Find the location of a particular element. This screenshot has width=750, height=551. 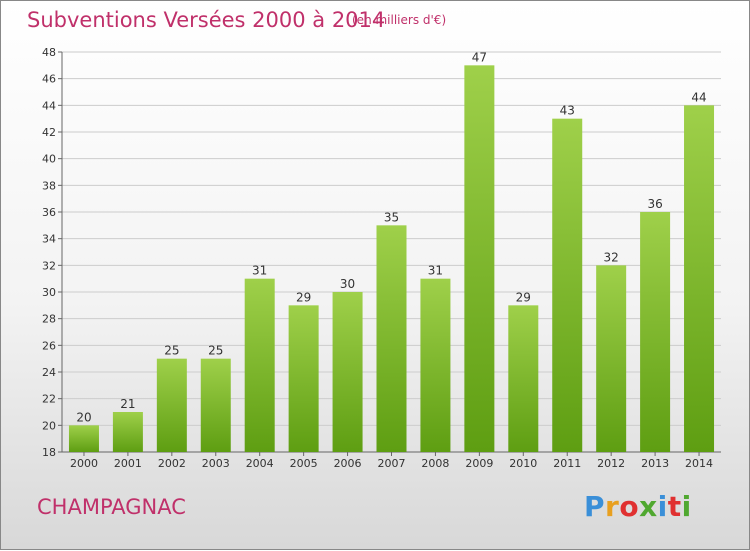

data-label: 43 is located at coordinates (567, 111).